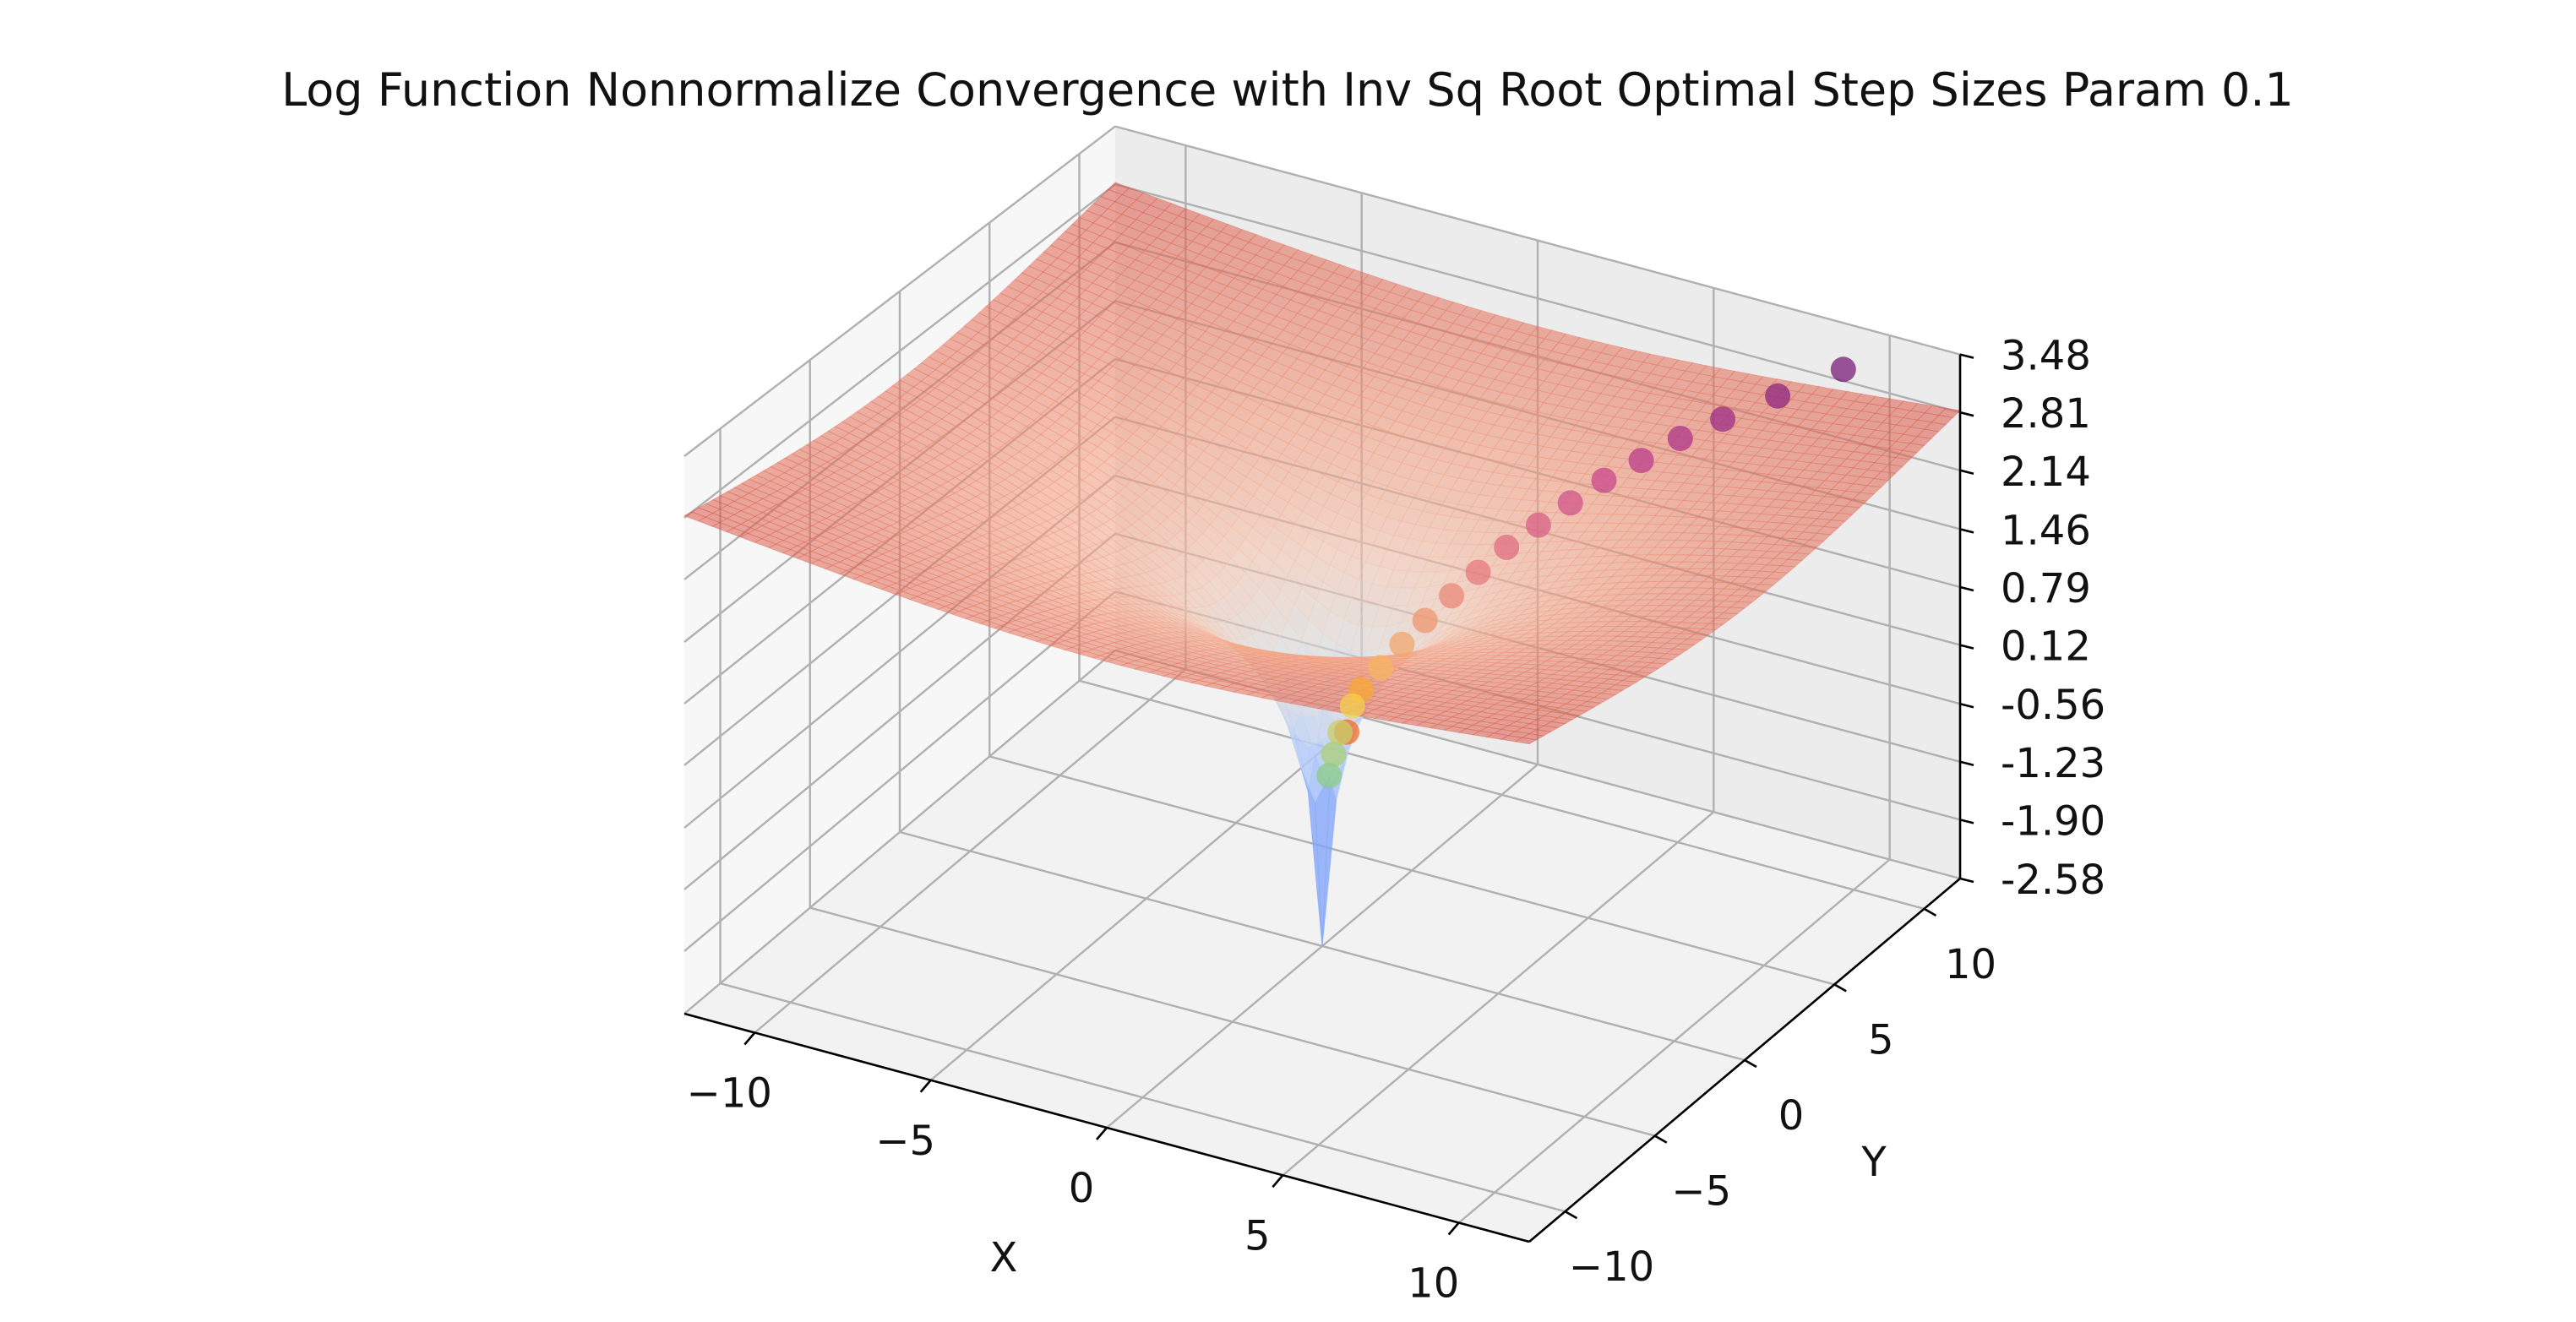  Describe the element at coordinates (1611, 1267) in the screenshot. I see `y-tick-label: −10` at that location.